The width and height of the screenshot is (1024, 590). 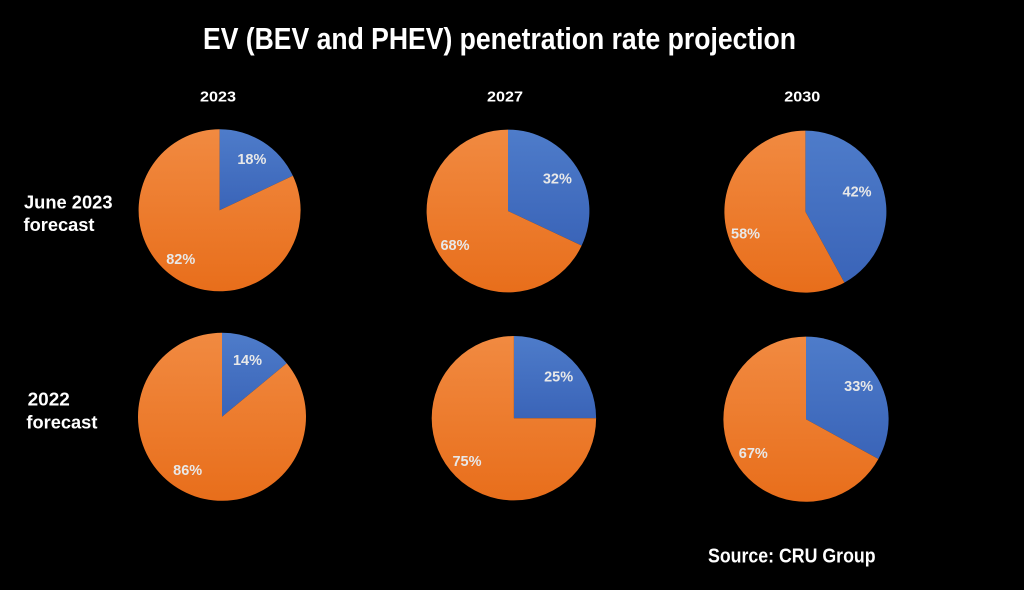 I want to click on svg-text: 18%, so click(x=251, y=160).